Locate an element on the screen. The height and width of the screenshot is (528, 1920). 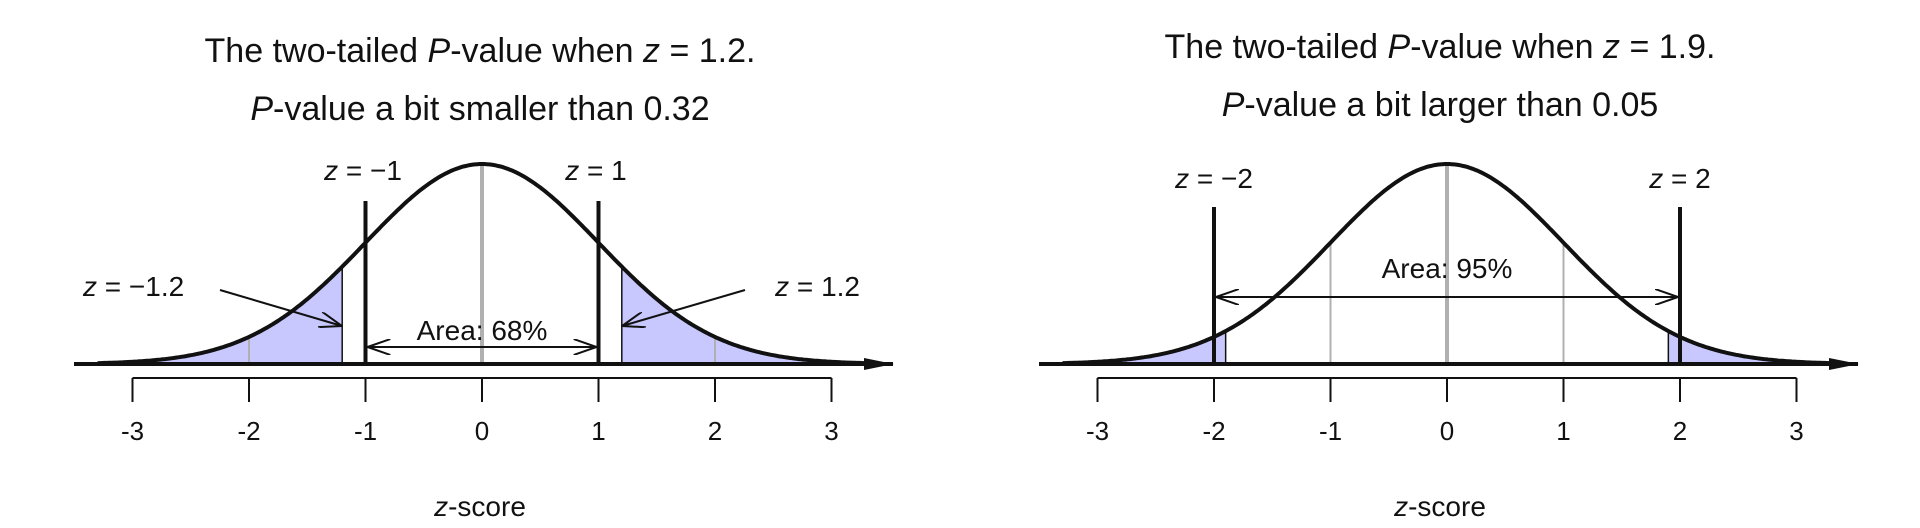
area-label: Area: 95% is located at coordinates (1447, 268).